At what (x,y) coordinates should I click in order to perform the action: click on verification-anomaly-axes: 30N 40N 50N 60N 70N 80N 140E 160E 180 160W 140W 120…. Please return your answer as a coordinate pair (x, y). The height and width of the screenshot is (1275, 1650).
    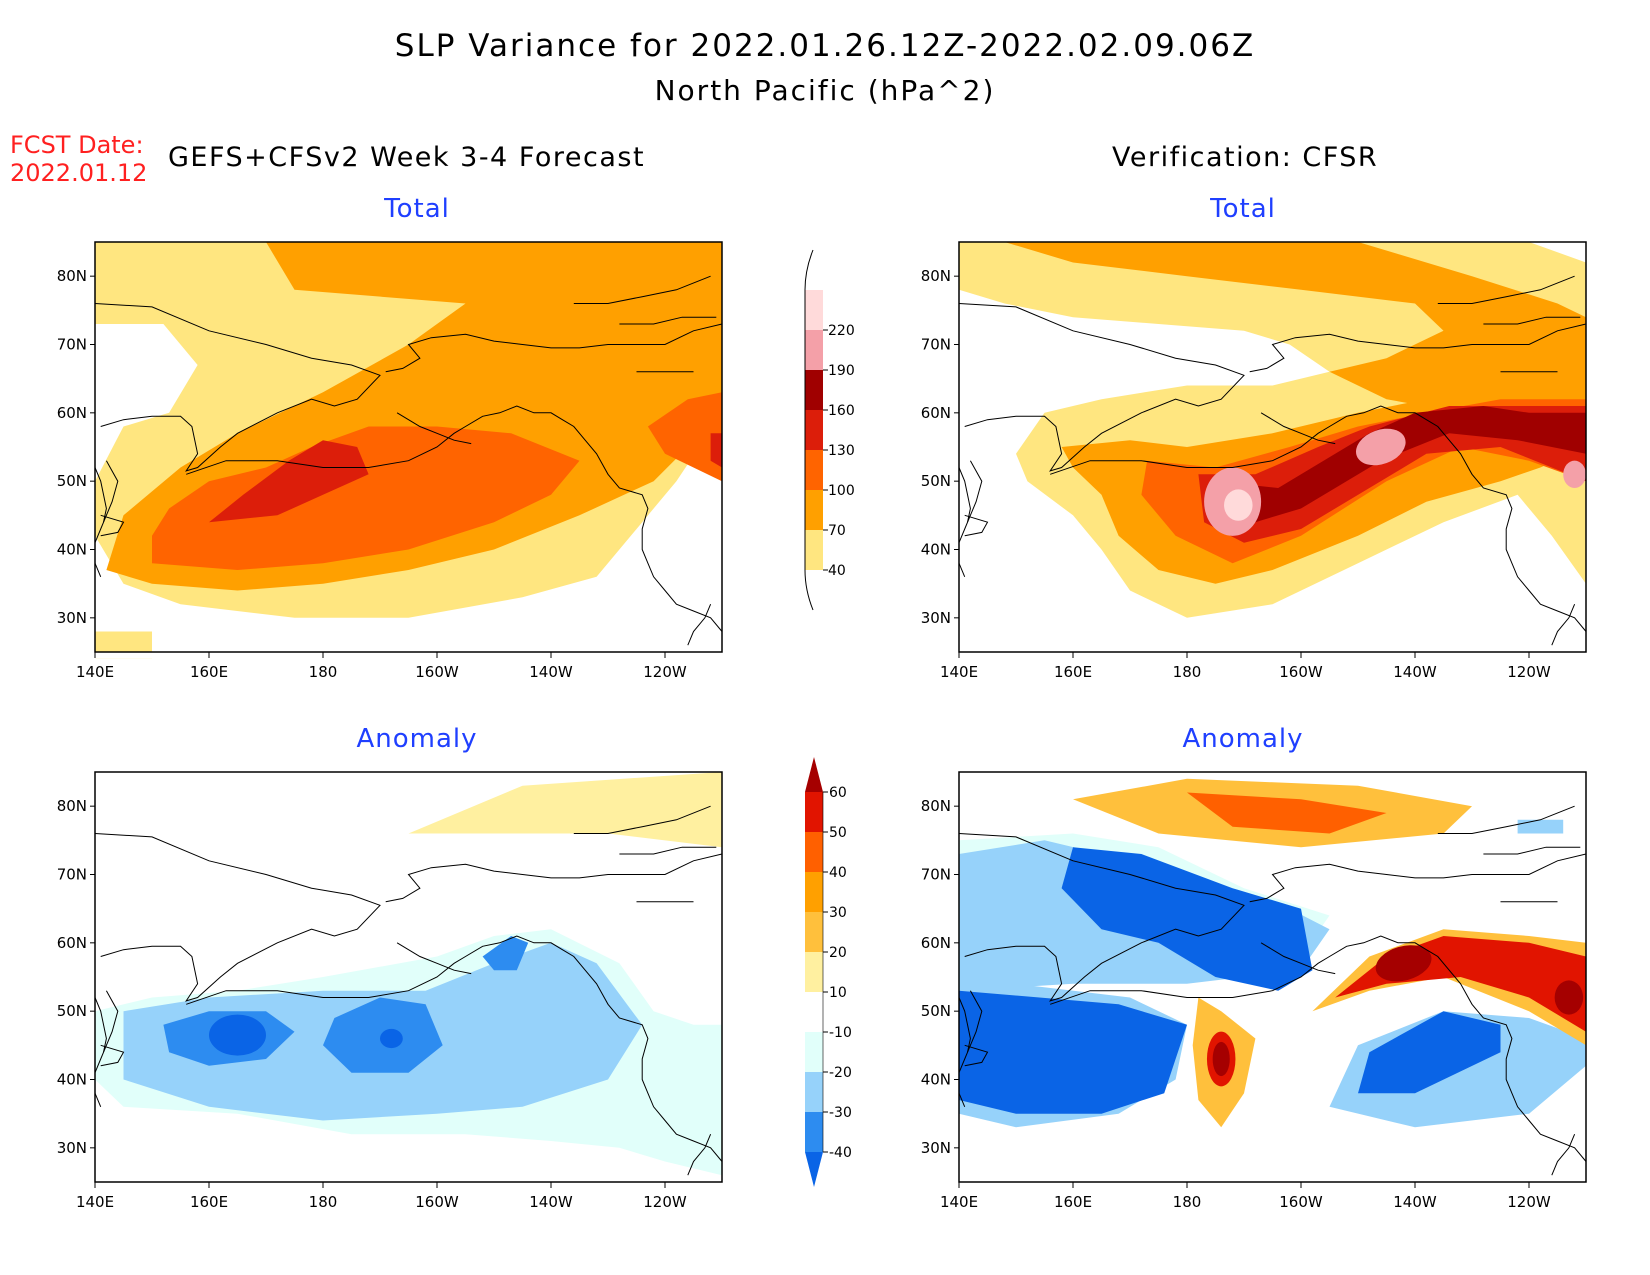
    Looking at the image, I should click on (1236, 1004).